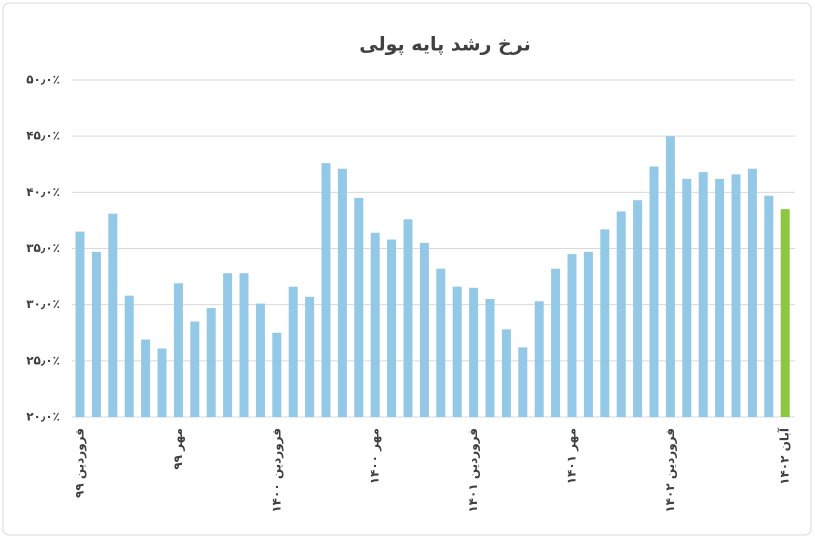 This screenshot has width=815, height=540. What do you see at coordinates (43, 304) in the screenshot?
I see `y-tick-label: ۳۰٫۰٪` at bounding box center [43, 304].